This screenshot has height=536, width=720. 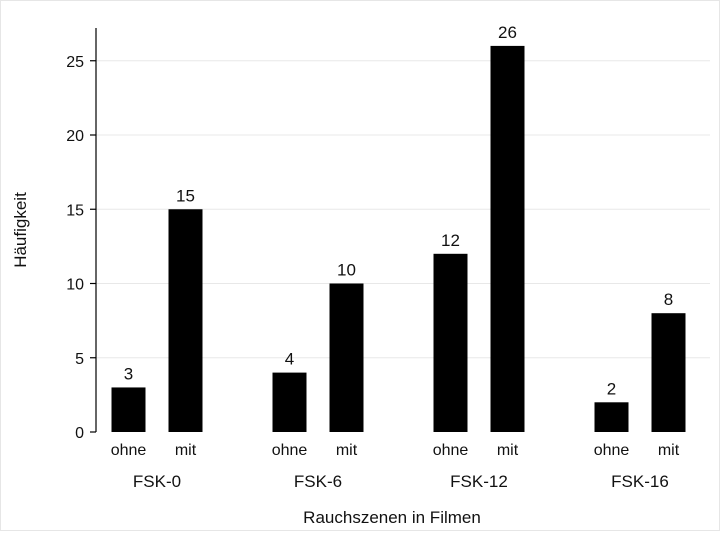 I want to click on data-label-fsk-6-mit: 10, so click(x=346, y=270).